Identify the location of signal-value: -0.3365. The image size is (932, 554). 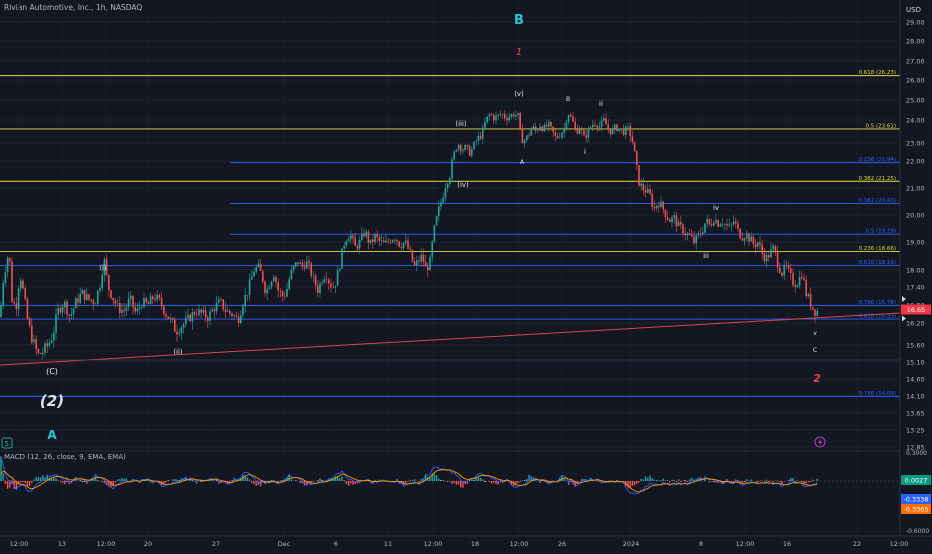
(915, 510).